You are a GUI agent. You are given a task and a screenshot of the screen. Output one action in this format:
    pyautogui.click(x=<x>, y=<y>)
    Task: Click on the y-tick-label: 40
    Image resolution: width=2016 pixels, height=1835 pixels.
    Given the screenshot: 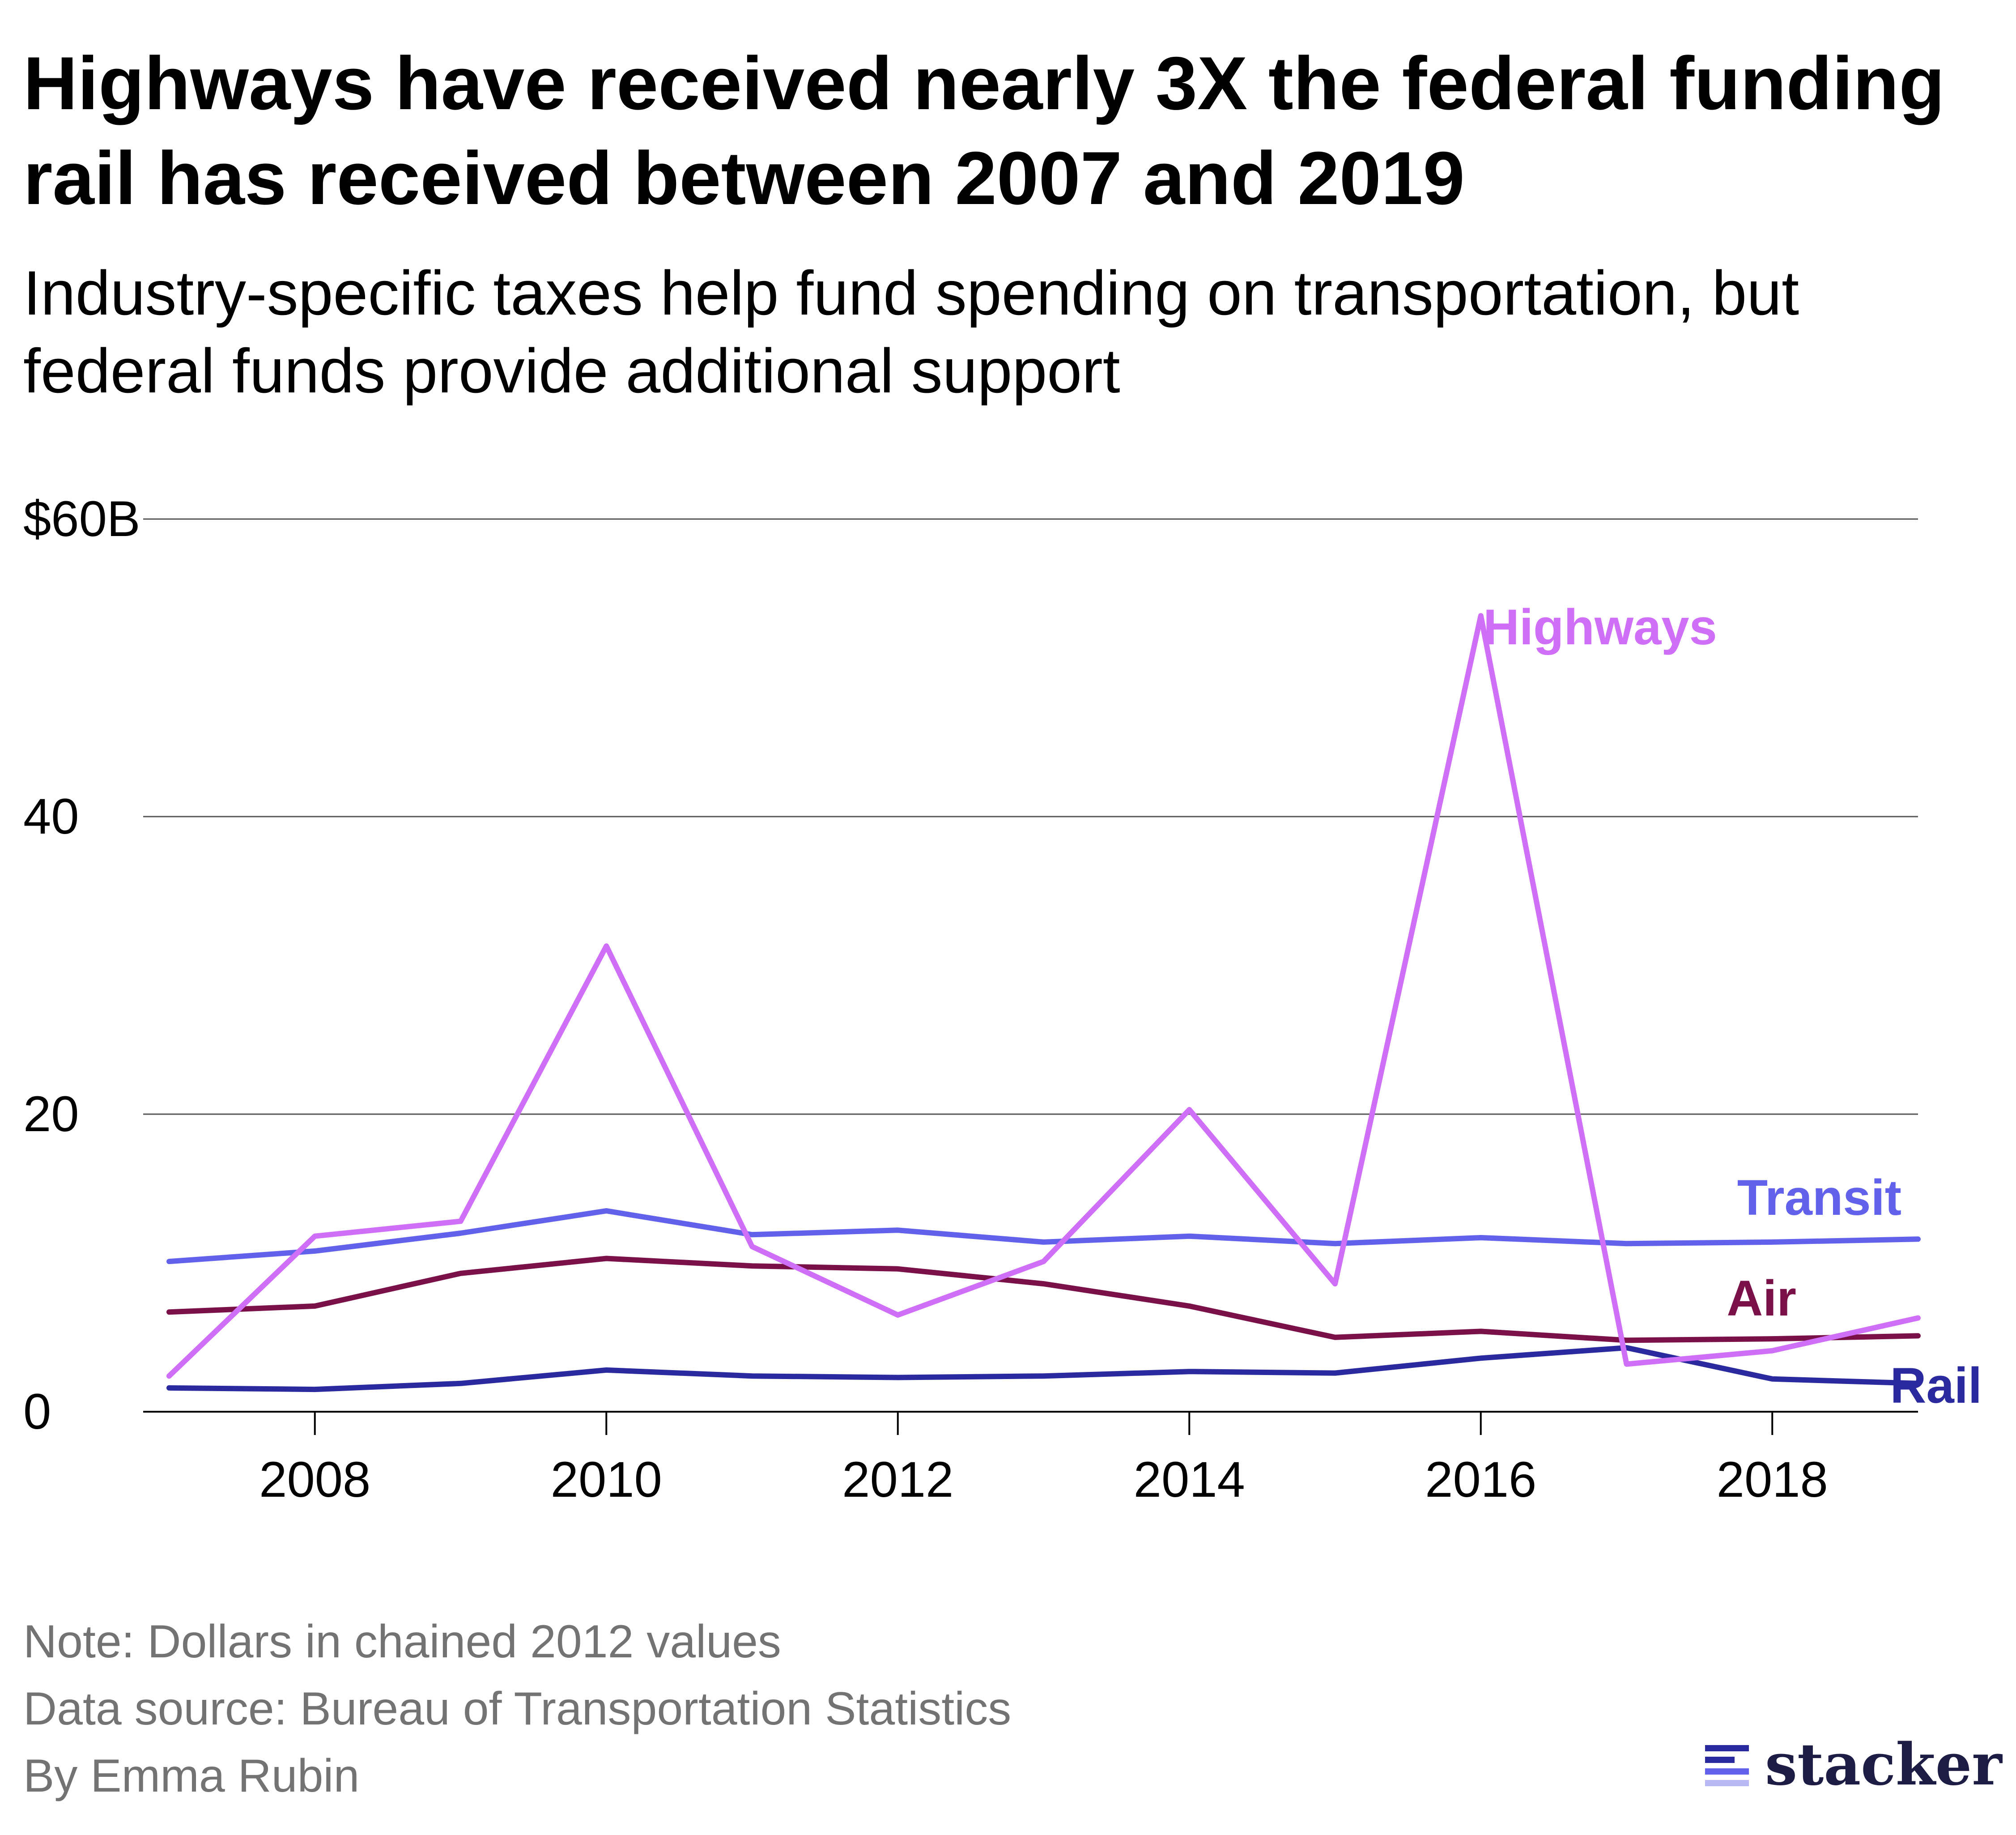 What is the action you would take?
    pyautogui.click(x=51, y=816)
    